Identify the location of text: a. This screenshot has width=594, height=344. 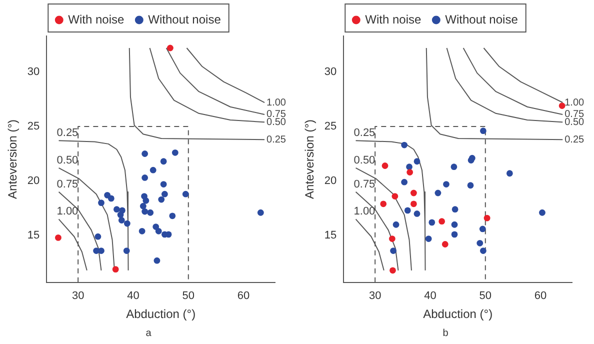
(148, 333).